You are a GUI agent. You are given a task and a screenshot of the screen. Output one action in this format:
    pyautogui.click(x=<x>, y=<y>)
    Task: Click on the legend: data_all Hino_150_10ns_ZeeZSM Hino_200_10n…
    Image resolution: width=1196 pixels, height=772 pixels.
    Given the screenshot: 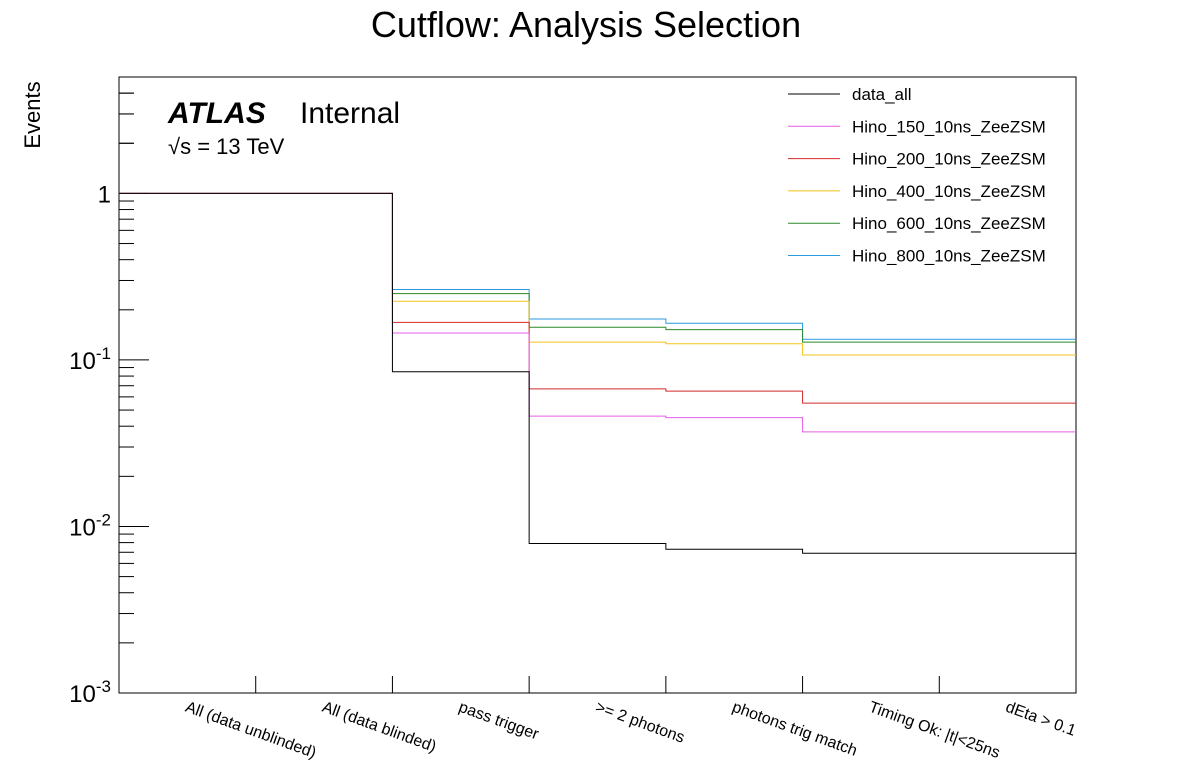 What is the action you would take?
    pyautogui.click(x=917, y=175)
    